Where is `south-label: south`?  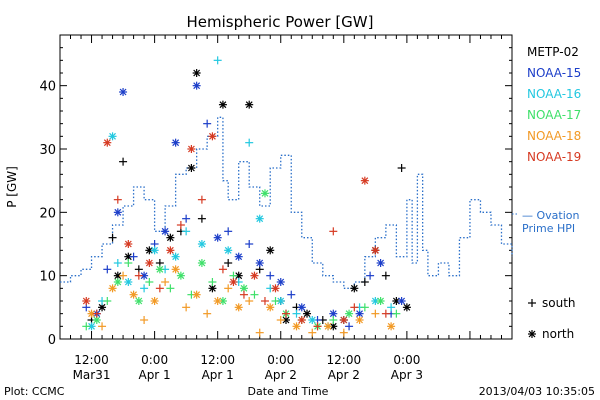 south-label: south is located at coordinates (559, 303).